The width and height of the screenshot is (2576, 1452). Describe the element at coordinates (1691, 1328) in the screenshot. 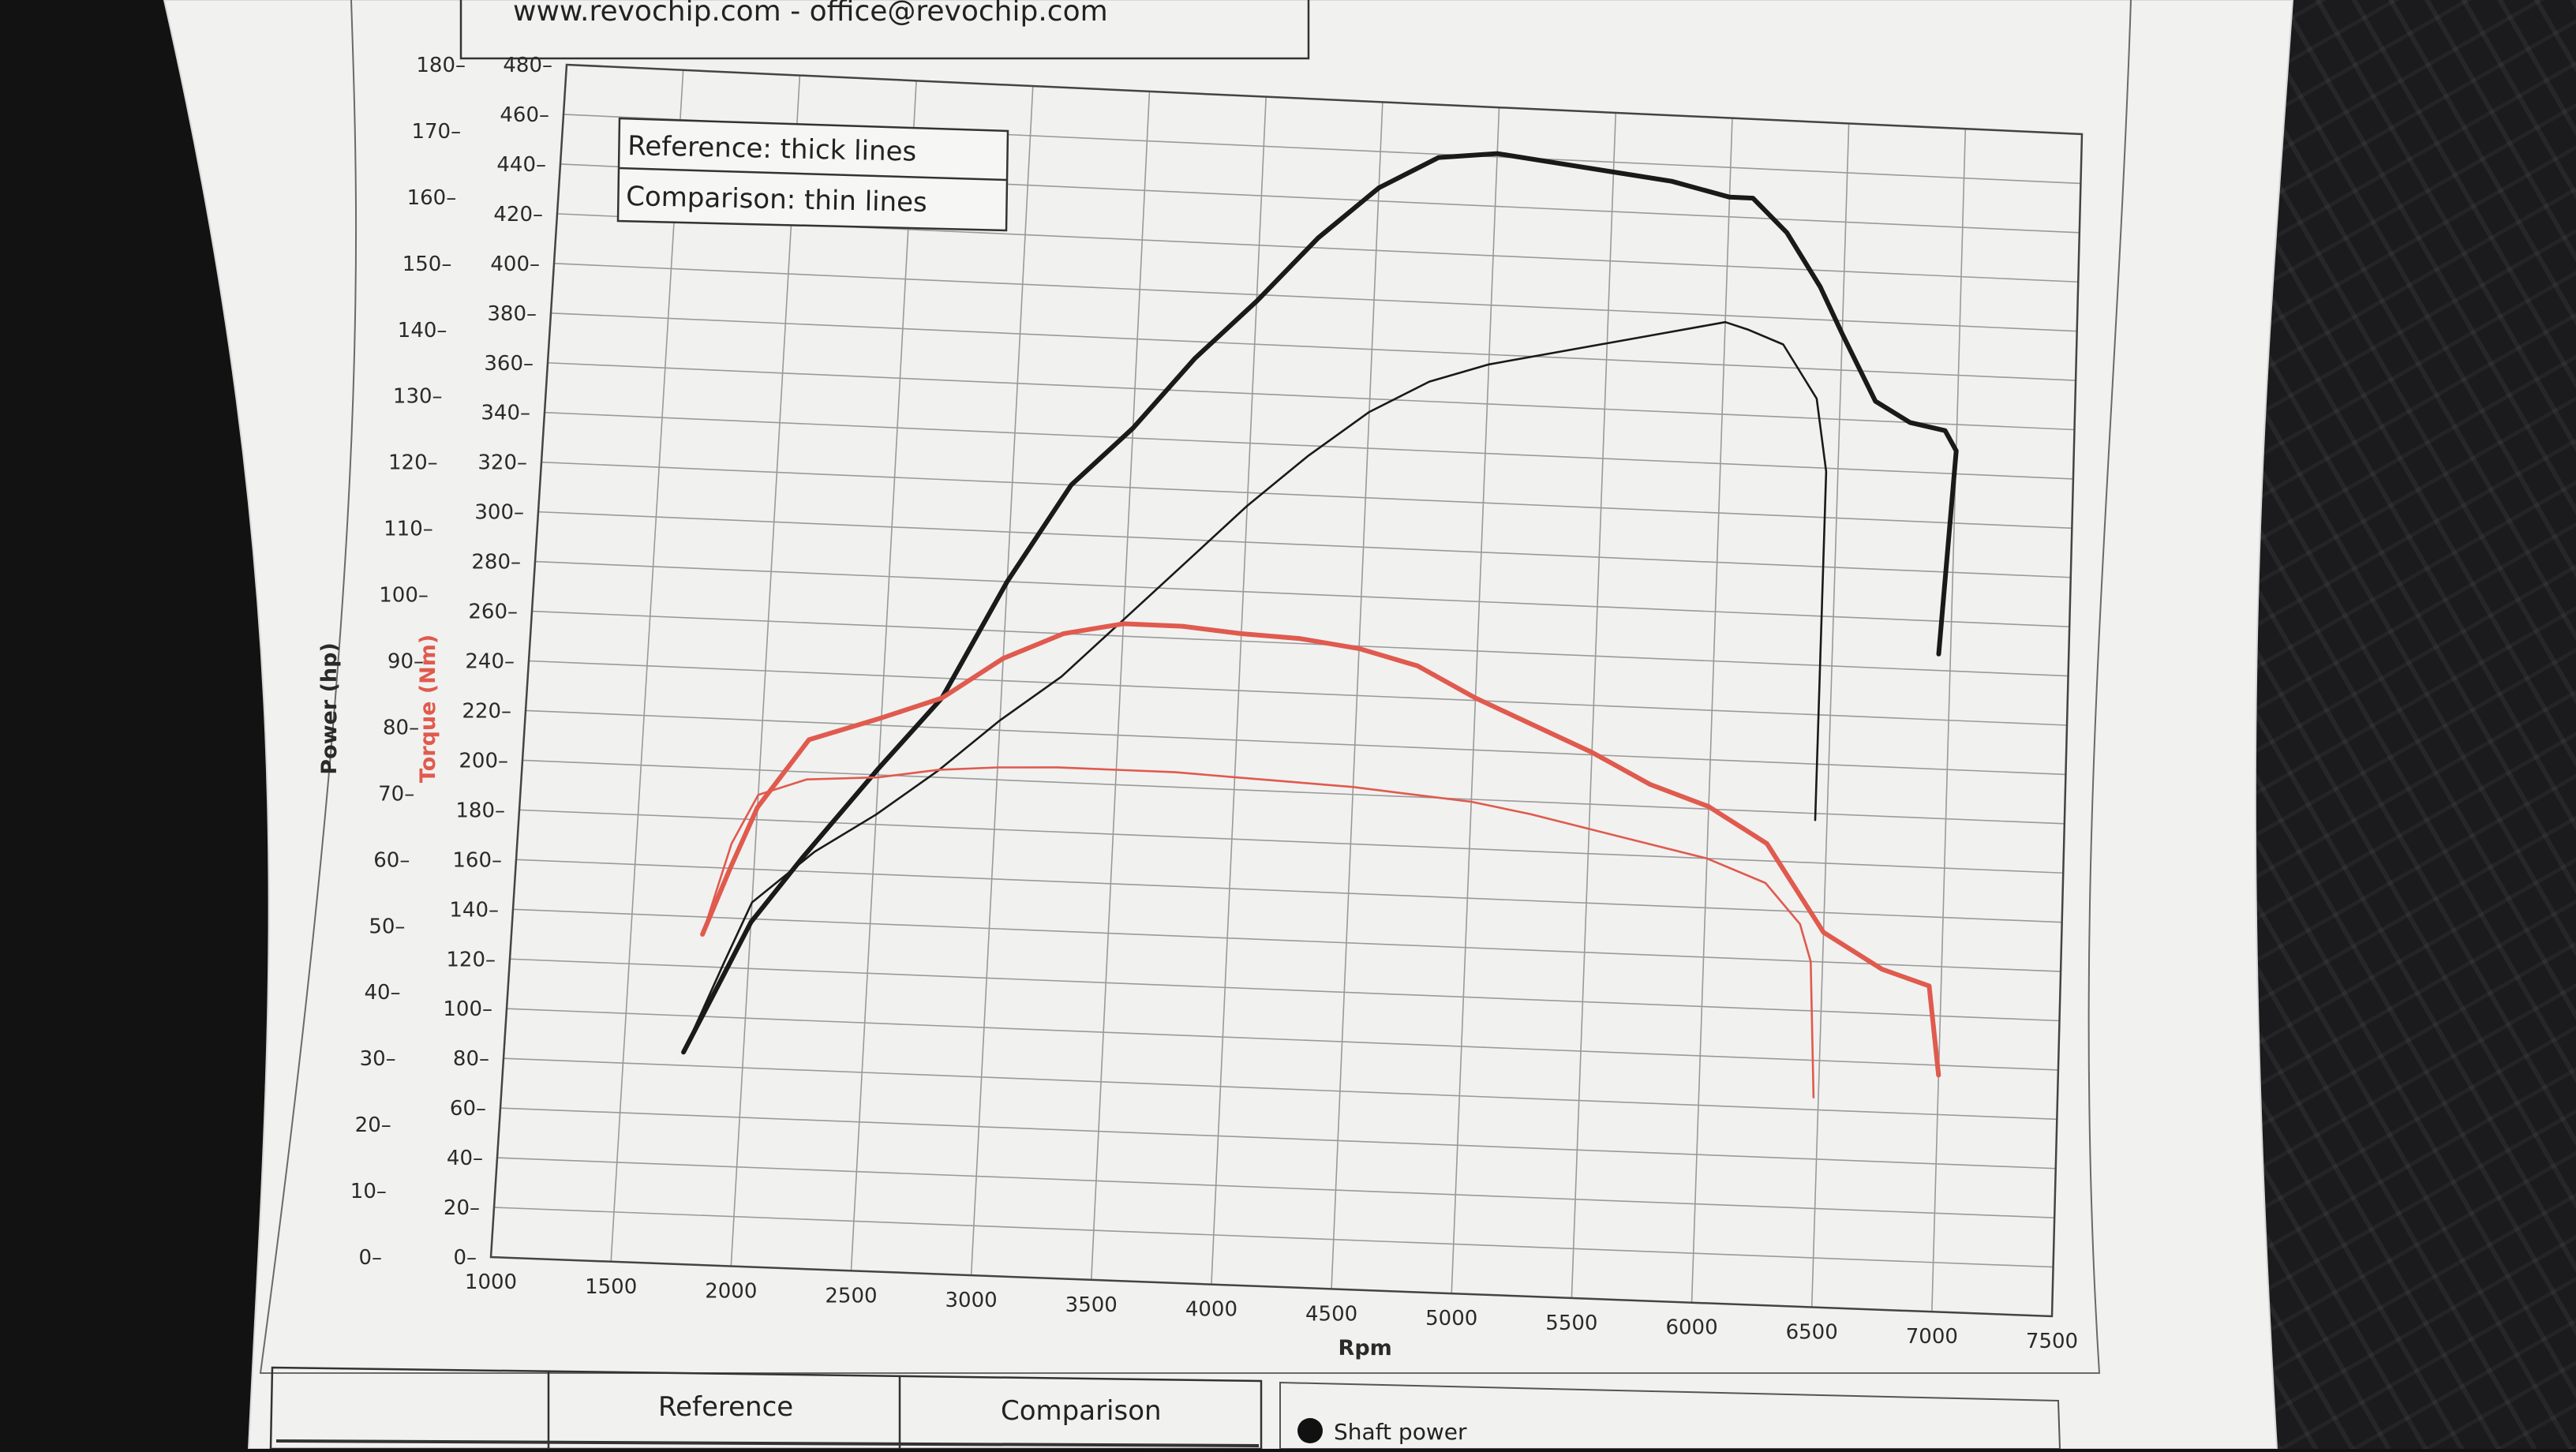

I see `x-tick-label: 6000` at that location.